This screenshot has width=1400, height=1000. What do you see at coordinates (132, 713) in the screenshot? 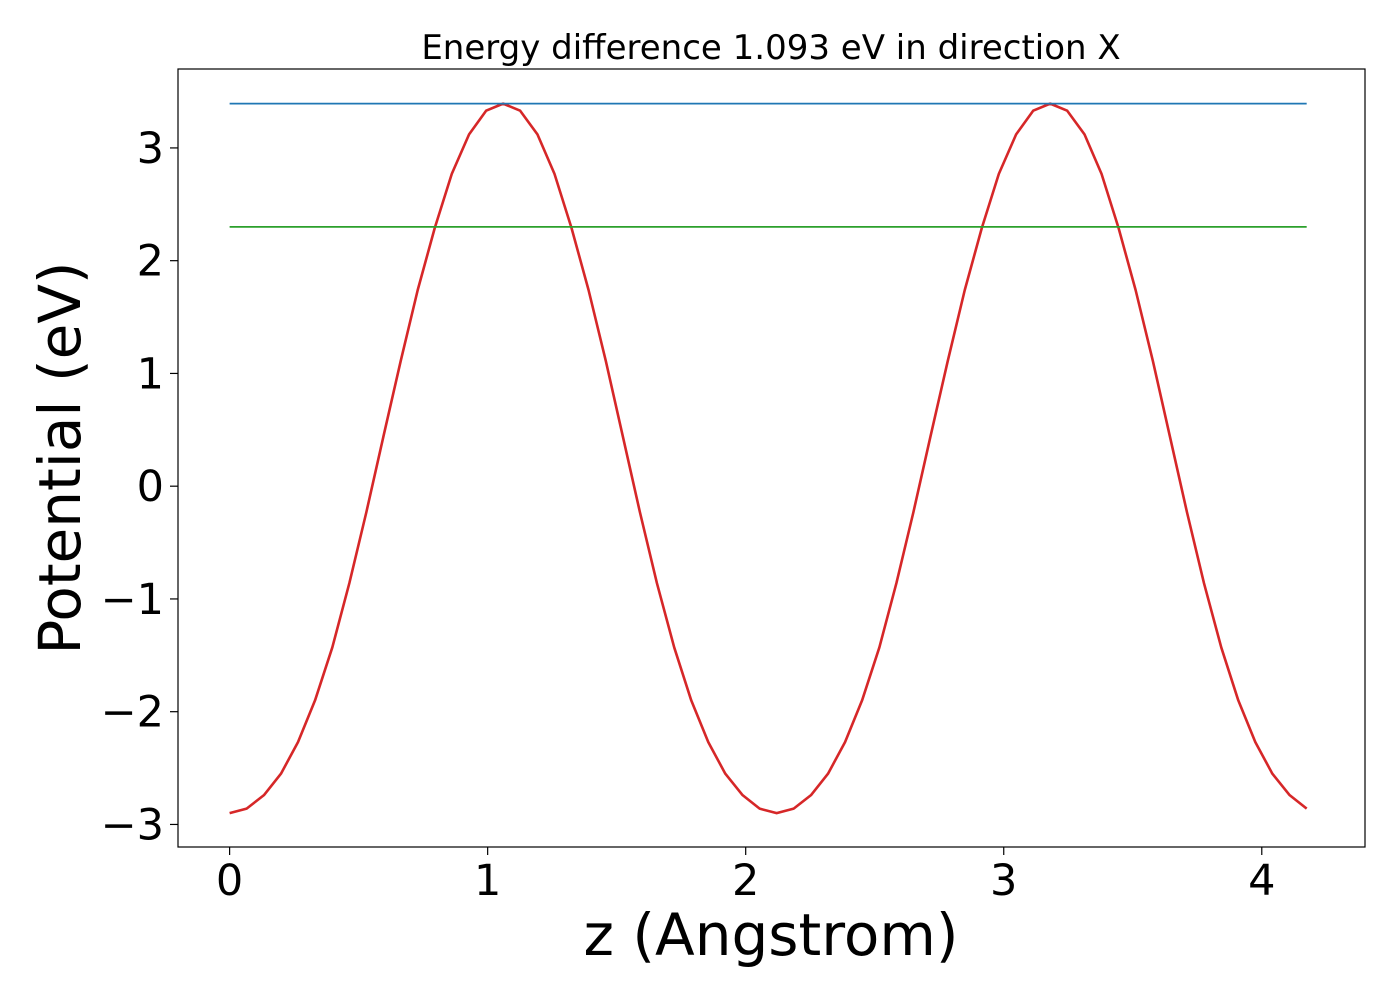
I see `y-tick-label: −2` at bounding box center [132, 713].